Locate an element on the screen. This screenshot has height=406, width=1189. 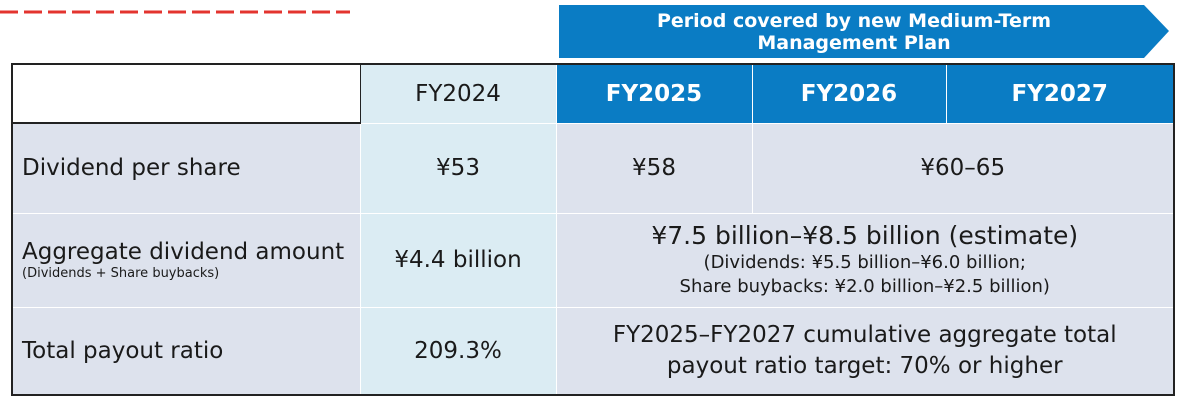
header-fy2027: FY2027 is located at coordinates (1060, 93).